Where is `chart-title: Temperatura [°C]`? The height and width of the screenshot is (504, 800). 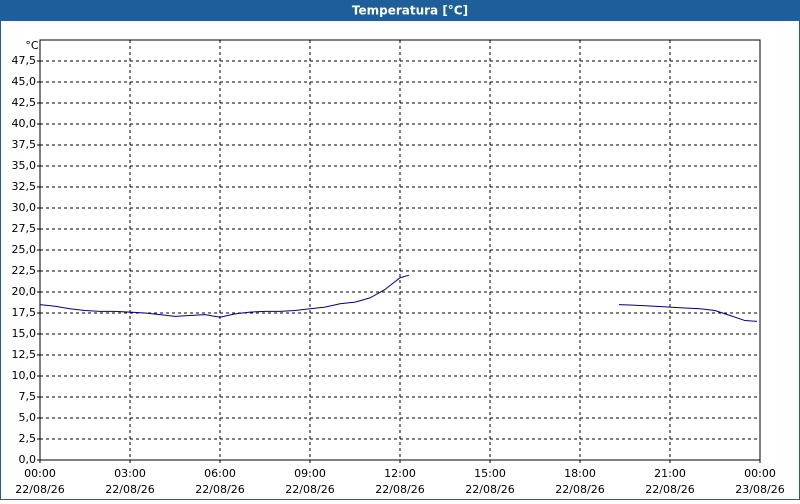 chart-title: Temperatura [°C] is located at coordinates (410, 11).